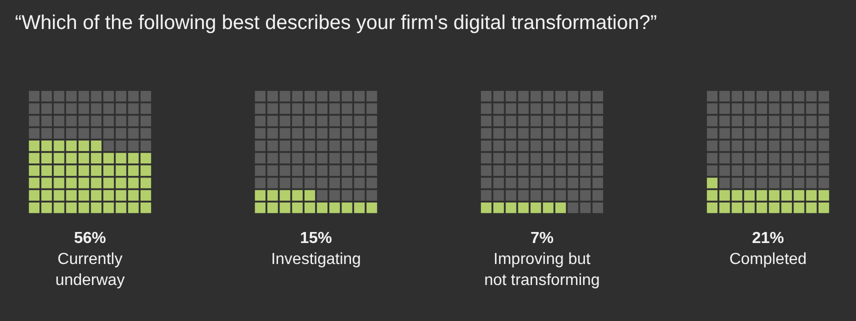 The height and width of the screenshot is (321, 856). What do you see at coordinates (542, 239) in the screenshot?
I see `data-label: 7%` at bounding box center [542, 239].